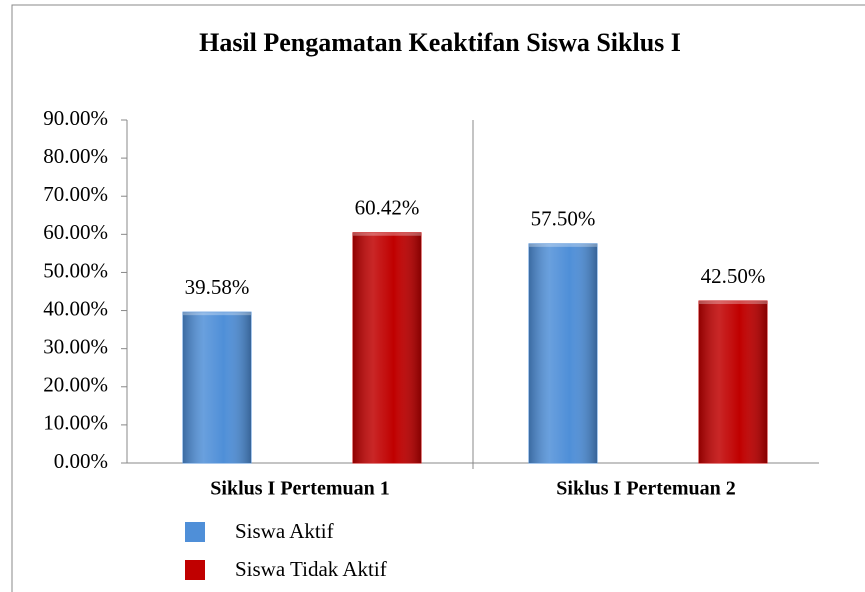 This screenshot has height=592, width=865. I want to click on data-label: 60.42%, so click(387, 208).